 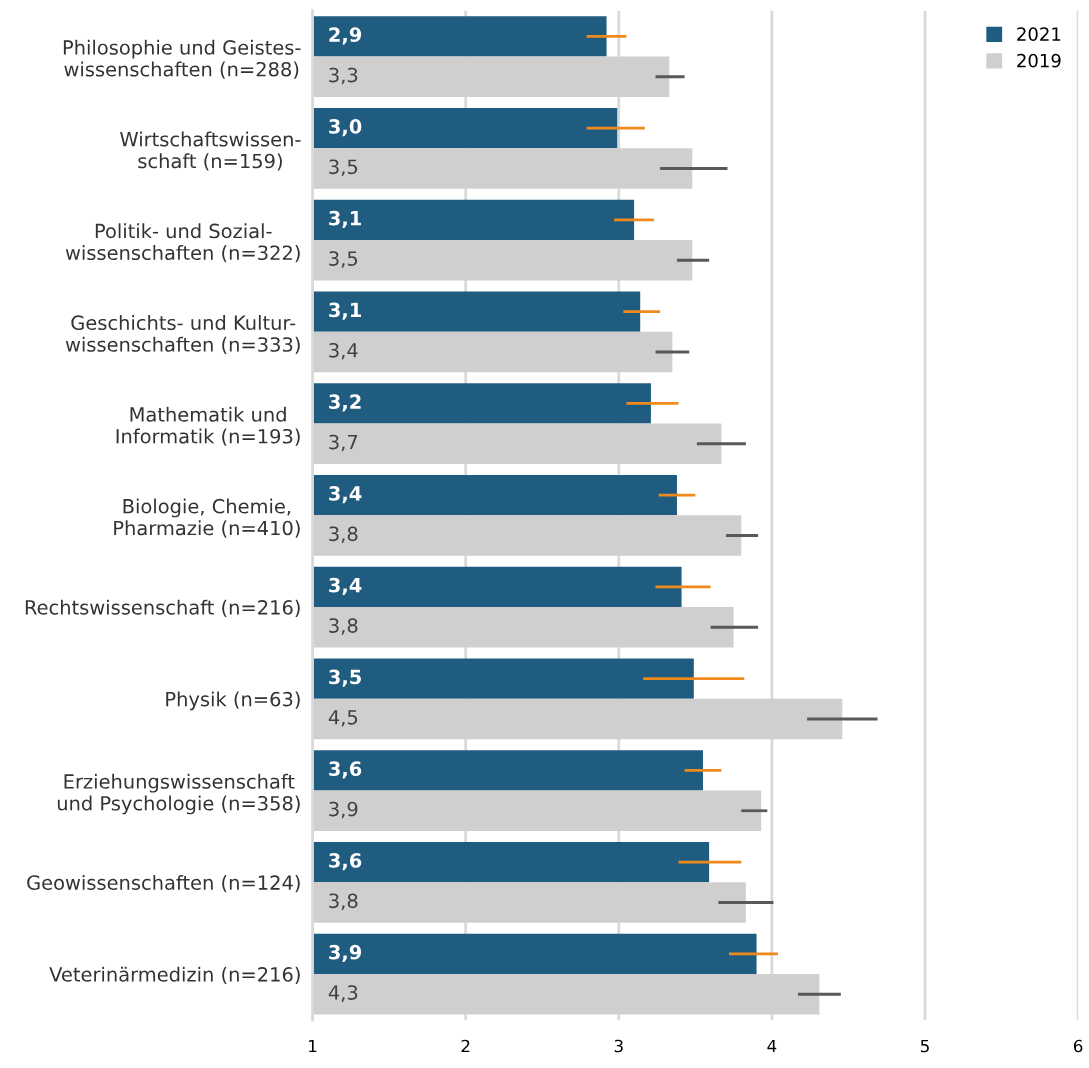 I want to click on legend-label: 2021, so click(x=1039, y=34).